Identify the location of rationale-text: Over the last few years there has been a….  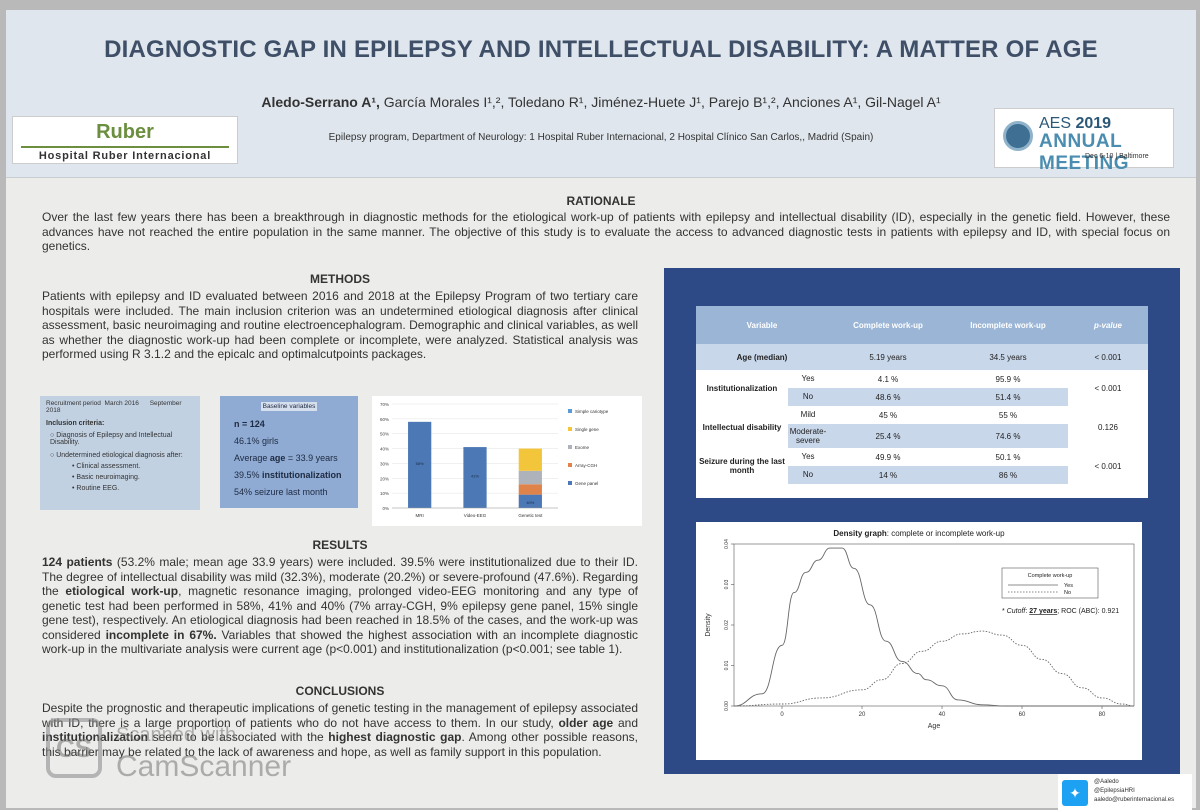
(606, 231).